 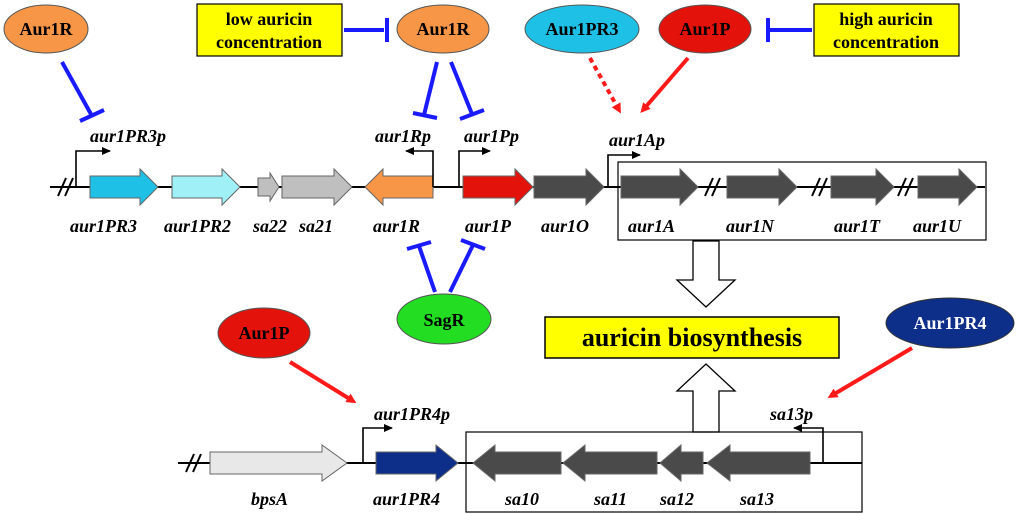 I want to click on node-sagr, so click(x=444, y=319).